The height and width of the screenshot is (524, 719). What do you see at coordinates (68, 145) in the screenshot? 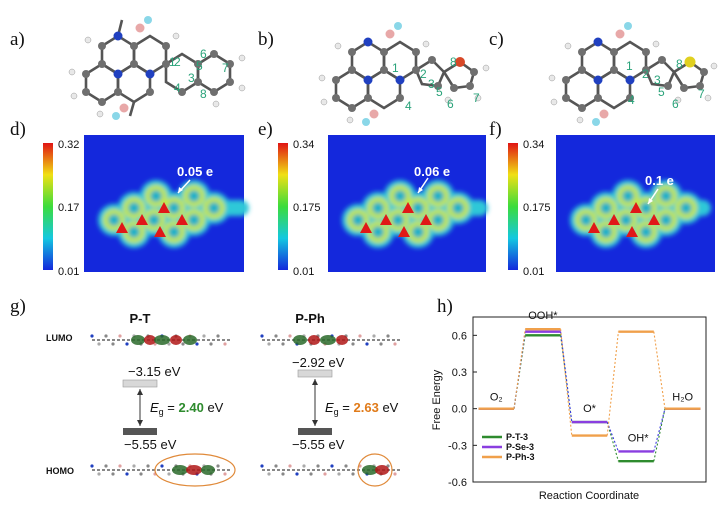
I see `colorbar-d-max: 0.32` at bounding box center [68, 145].